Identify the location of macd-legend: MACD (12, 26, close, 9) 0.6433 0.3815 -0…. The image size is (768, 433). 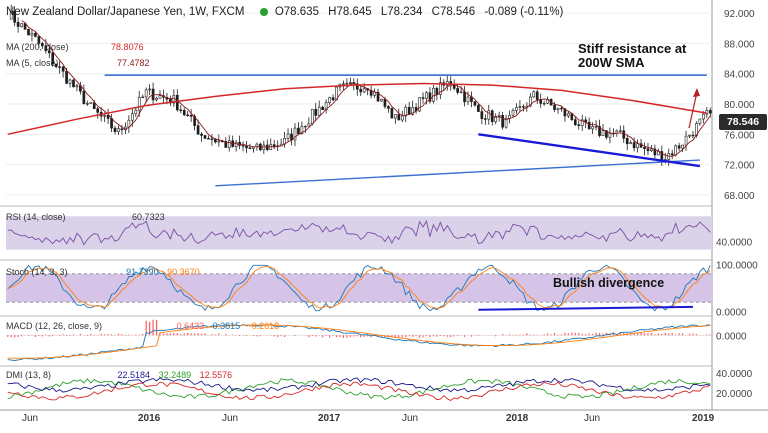
(142, 326).